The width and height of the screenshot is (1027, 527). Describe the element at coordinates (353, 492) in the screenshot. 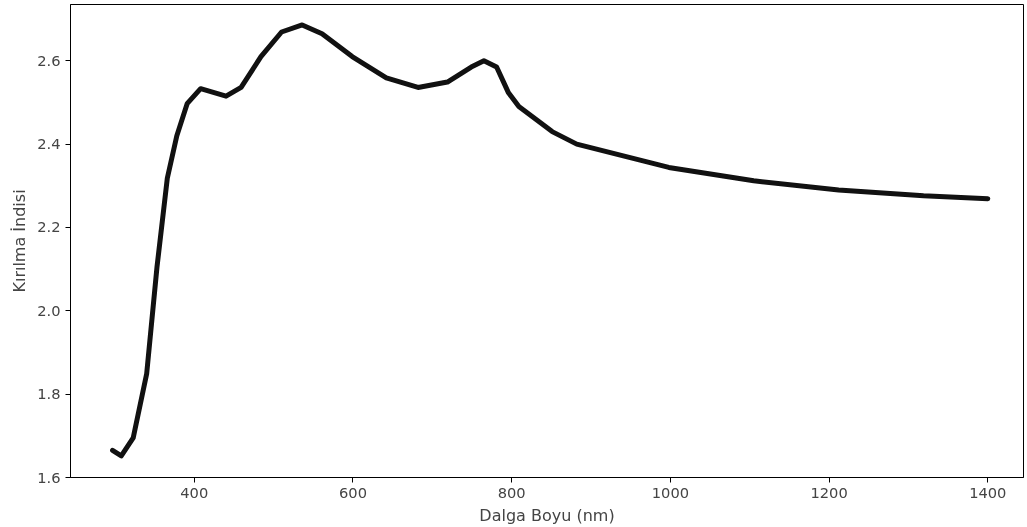

I see `x-tick-label: 600` at that location.